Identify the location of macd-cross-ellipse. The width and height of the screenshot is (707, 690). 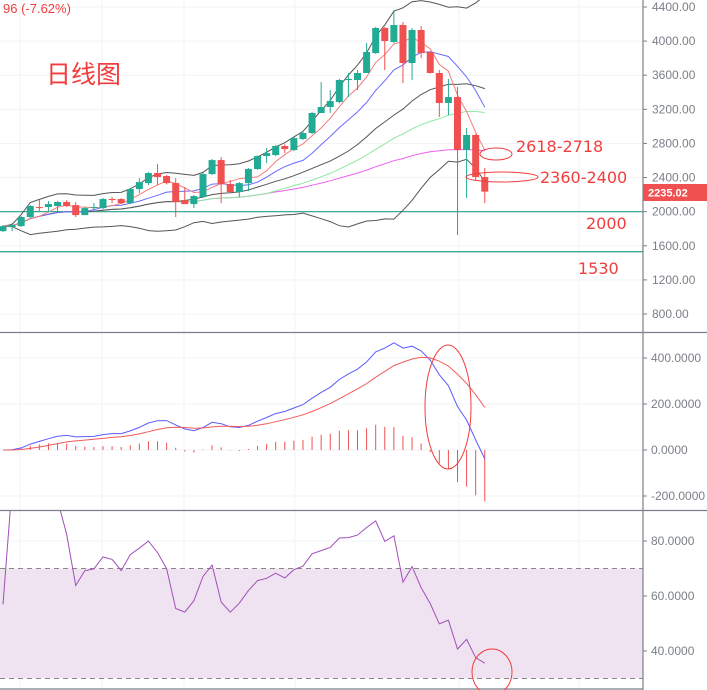
(448, 407).